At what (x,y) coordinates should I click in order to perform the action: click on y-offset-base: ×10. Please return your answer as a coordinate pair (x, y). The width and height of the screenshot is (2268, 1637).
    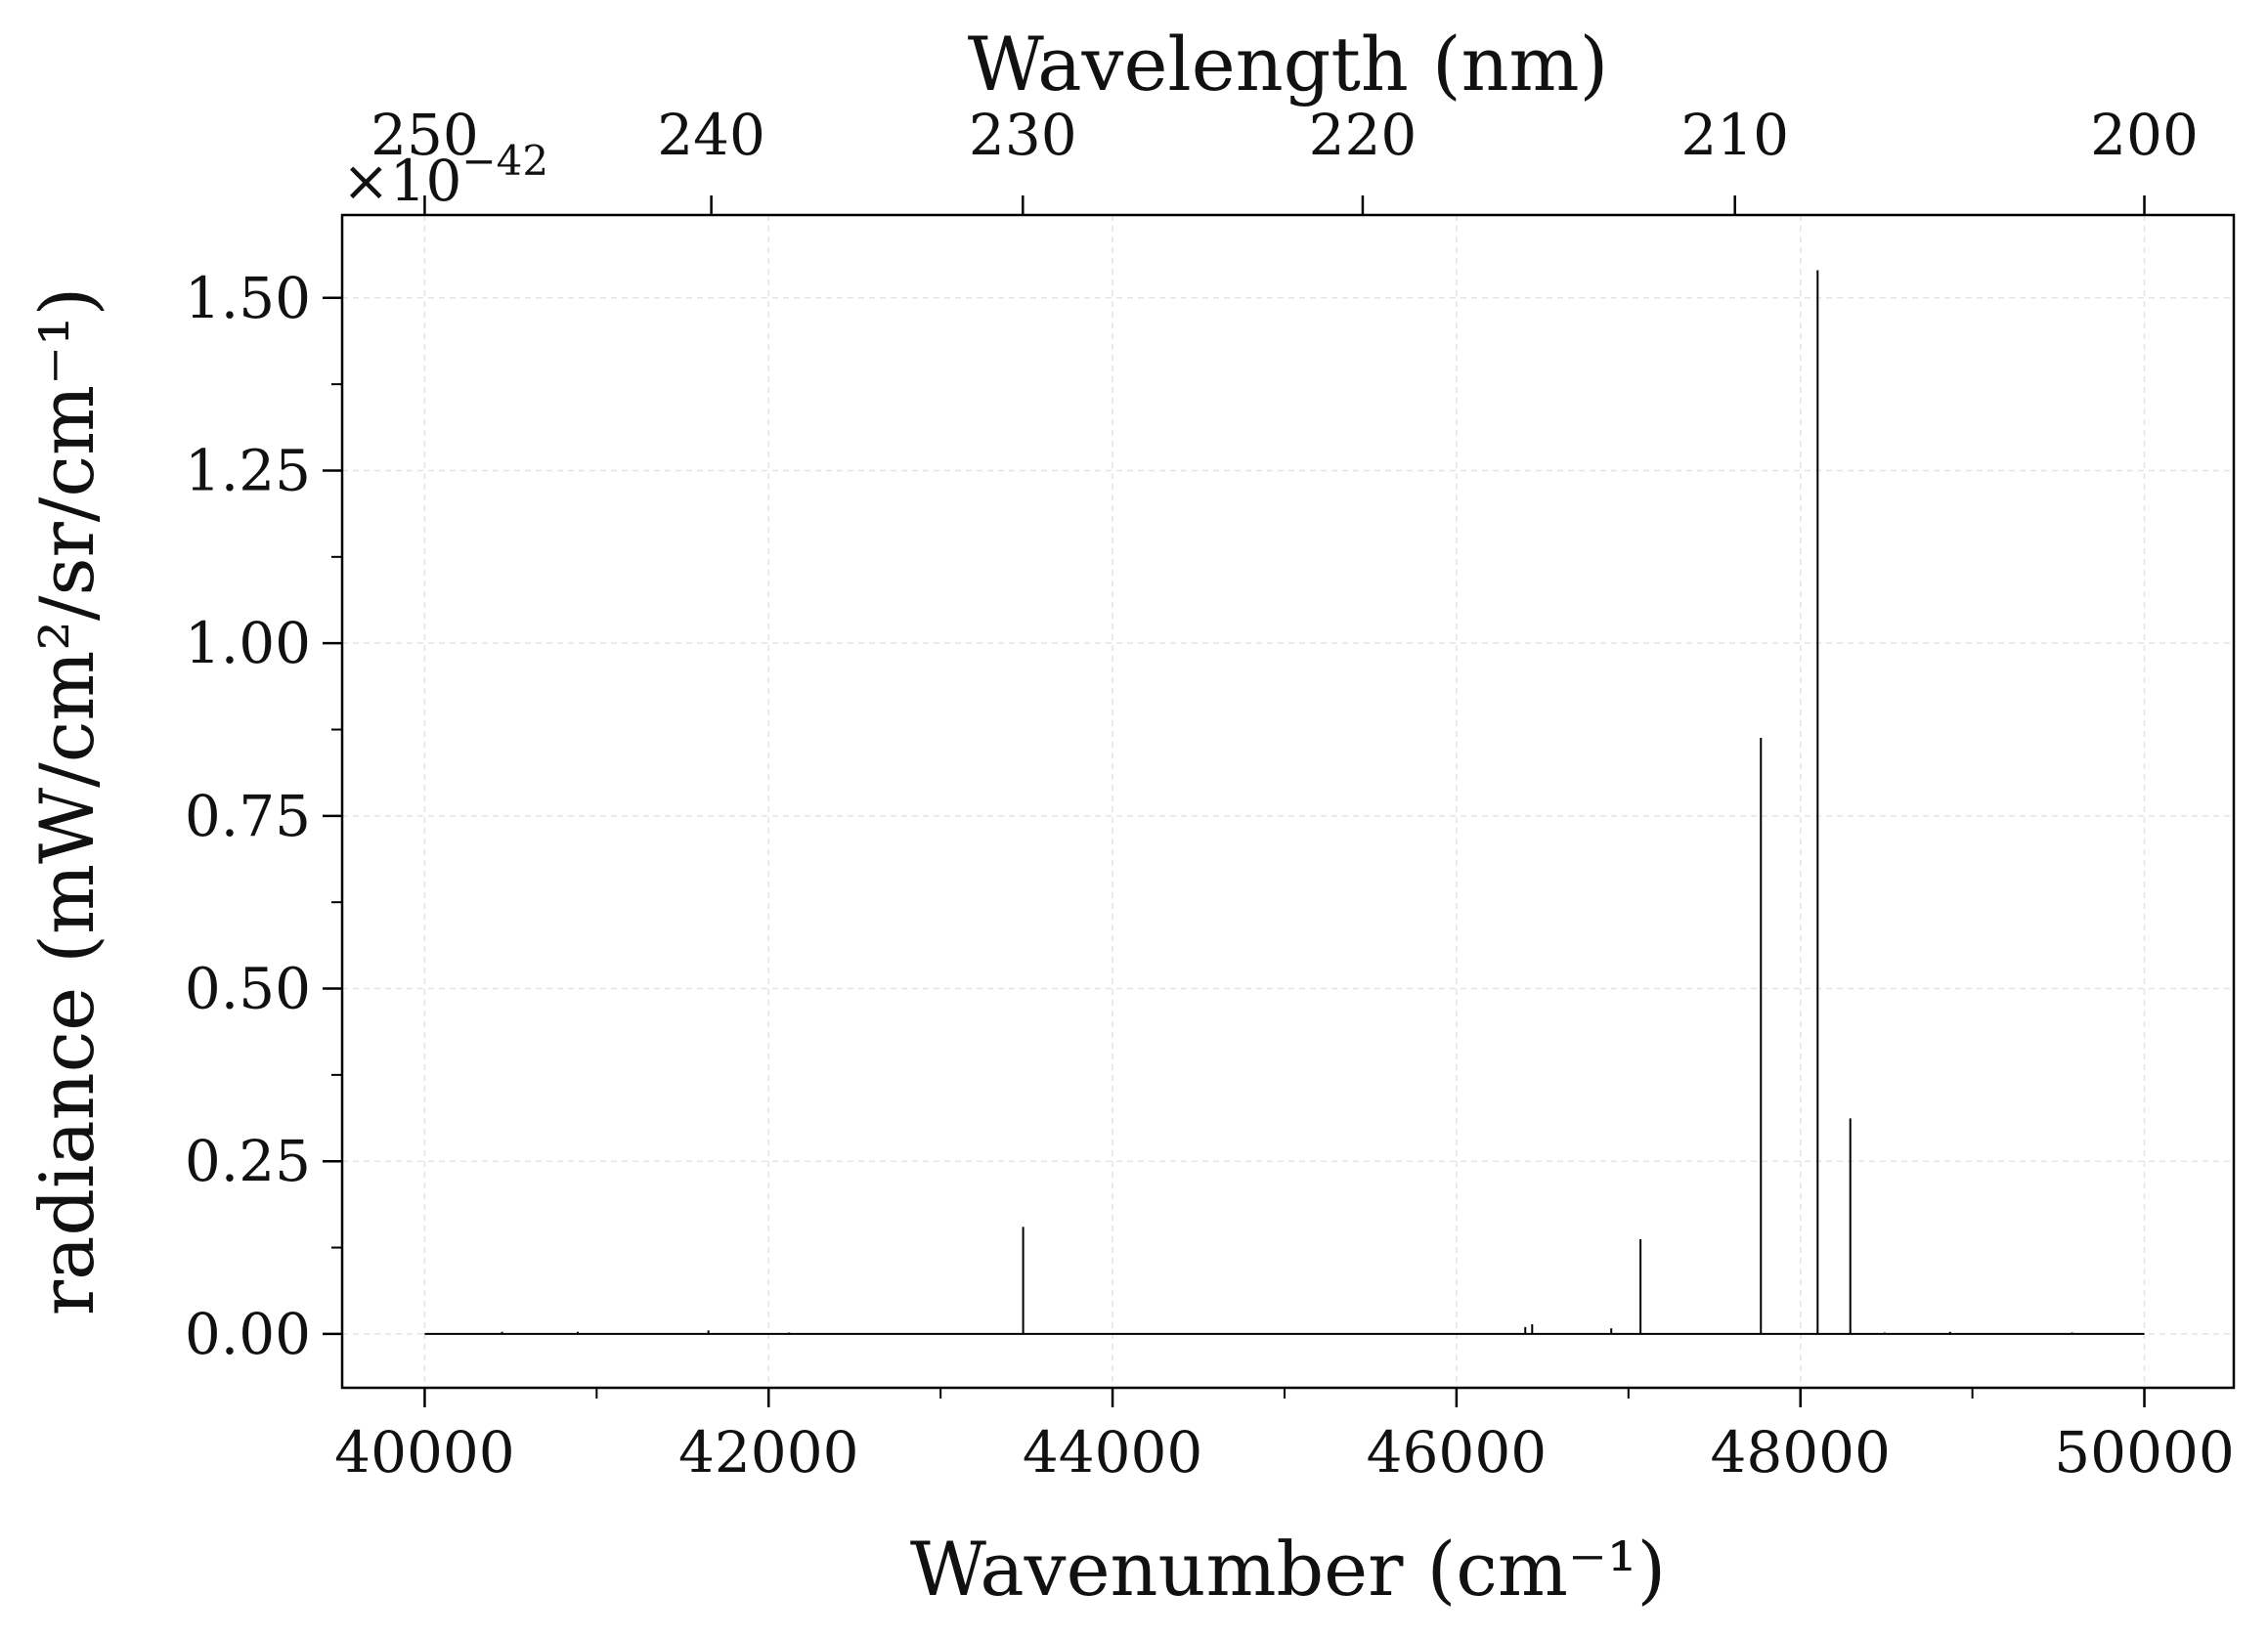
    Looking at the image, I should click on (401, 181).